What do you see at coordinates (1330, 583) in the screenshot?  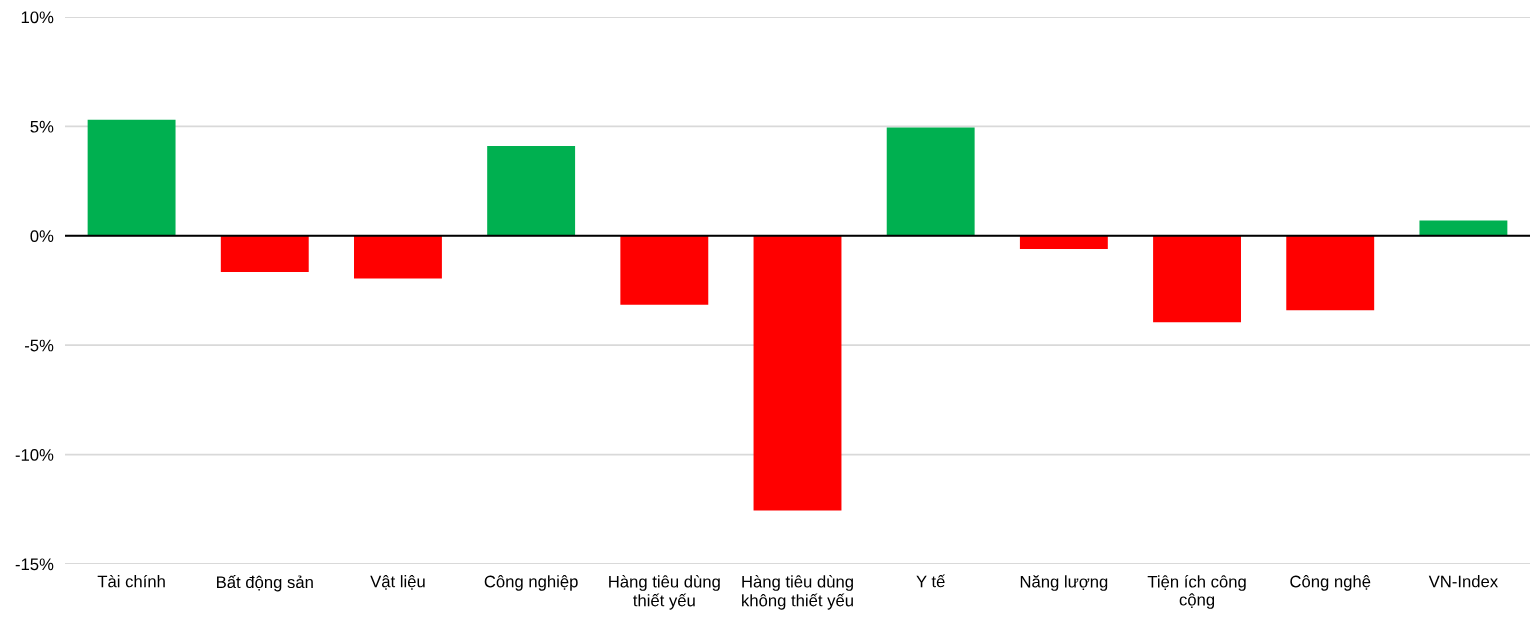 I see `x-tick-label: Công nghệ` at bounding box center [1330, 583].